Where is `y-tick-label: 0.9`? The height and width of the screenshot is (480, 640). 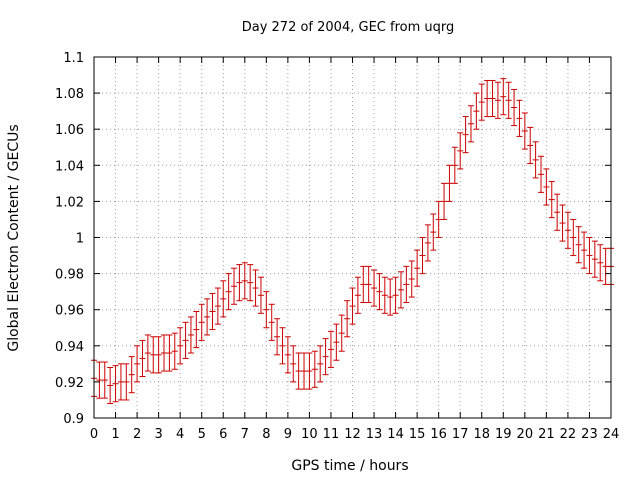
y-tick-label: 0.9 is located at coordinates (73, 419).